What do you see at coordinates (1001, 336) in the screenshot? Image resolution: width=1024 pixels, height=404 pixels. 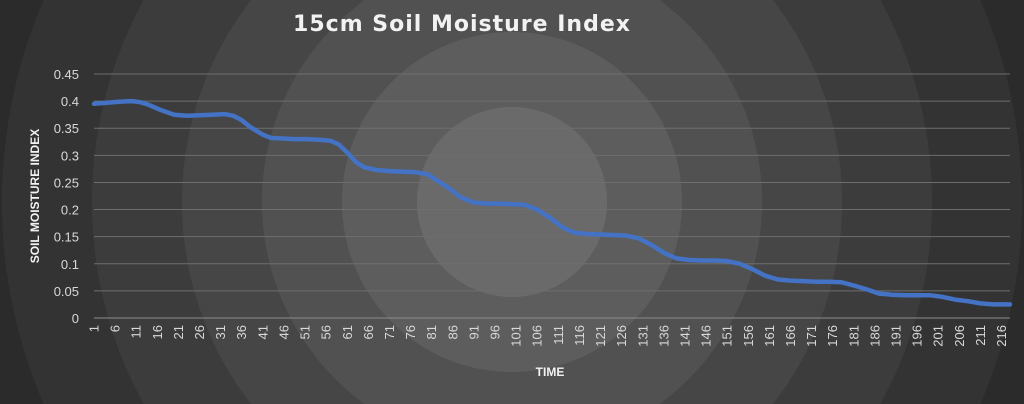 I see `x-tick-label: 216` at bounding box center [1001, 336].